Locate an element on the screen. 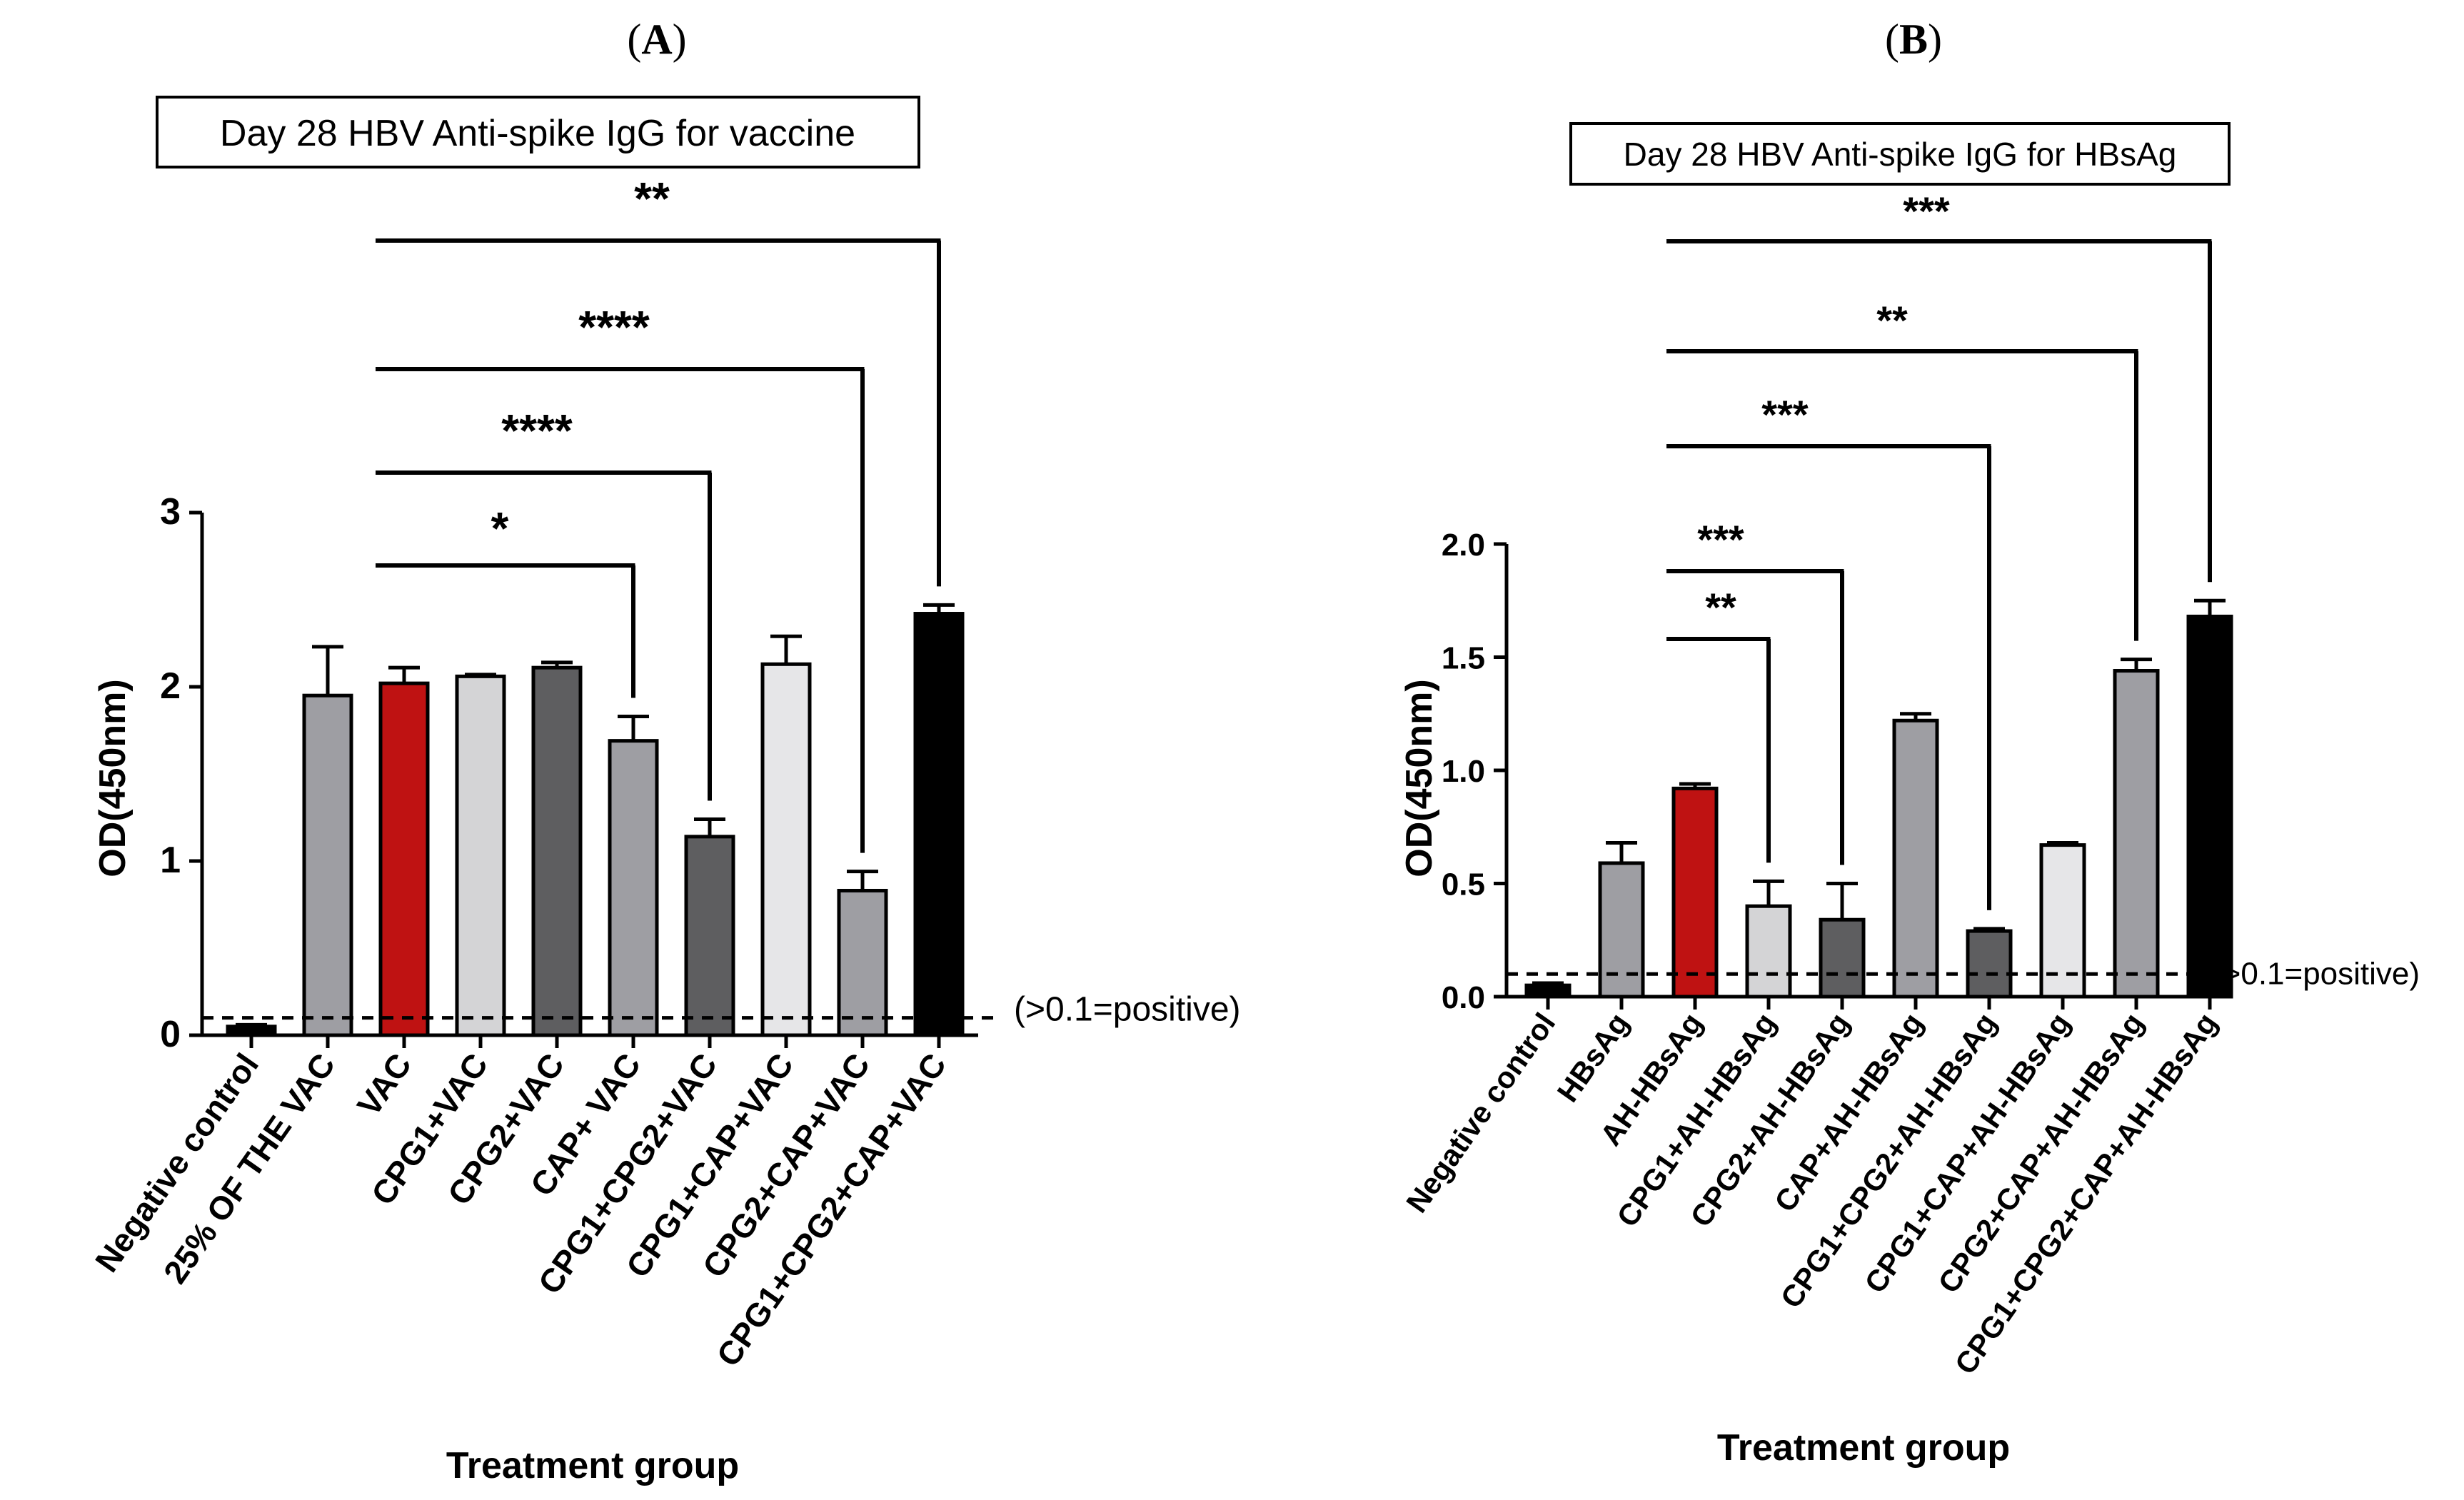 The image size is (2464, 1500). chart-a-y-tick-label: 3 is located at coordinates (170, 512).